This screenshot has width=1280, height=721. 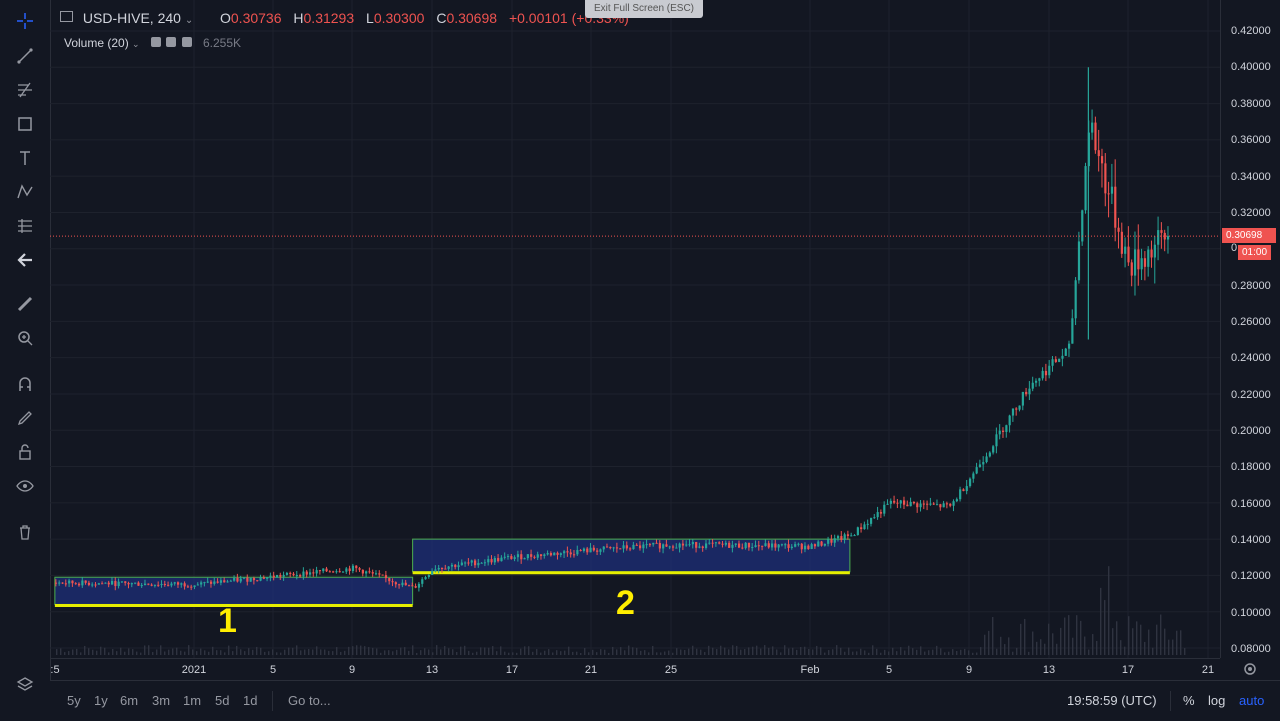 What do you see at coordinates (101, 700) in the screenshot?
I see `range-1y-button: 1y` at bounding box center [101, 700].